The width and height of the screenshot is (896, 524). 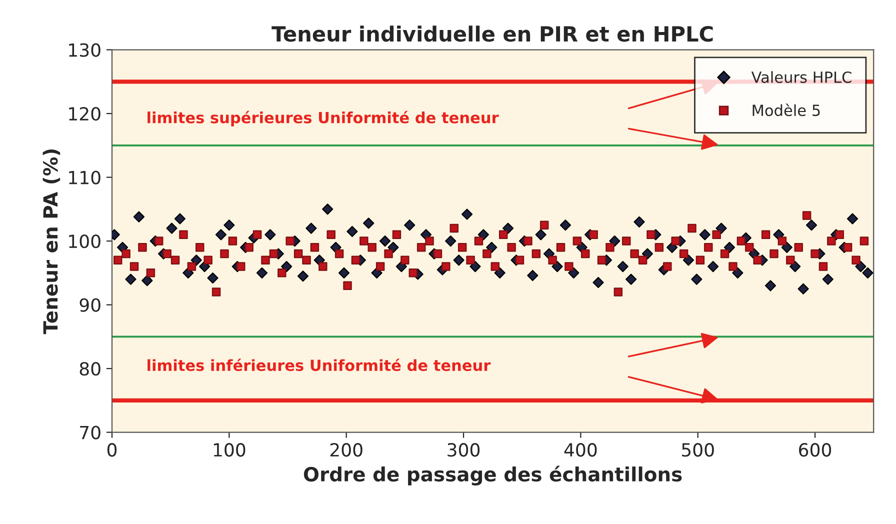 I want to click on y-tick-label: 120, so click(x=84, y=113).